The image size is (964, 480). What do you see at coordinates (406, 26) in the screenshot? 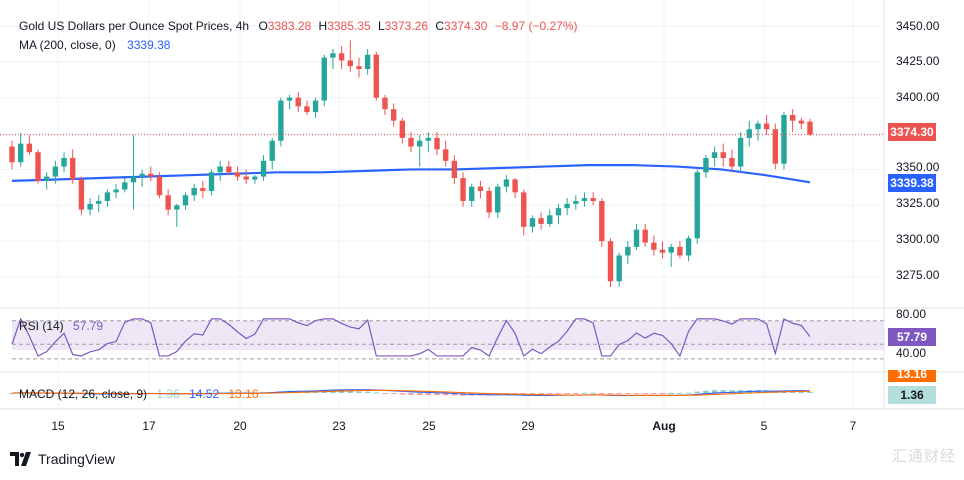
I see `low-value: 3373.26` at bounding box center [406, 26].